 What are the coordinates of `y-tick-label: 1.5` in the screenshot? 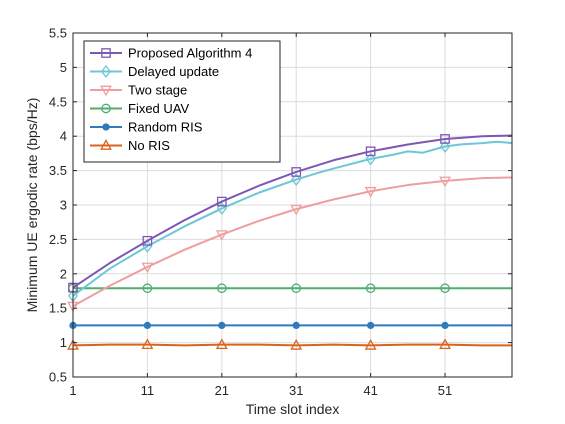 It's located at (58, 308).